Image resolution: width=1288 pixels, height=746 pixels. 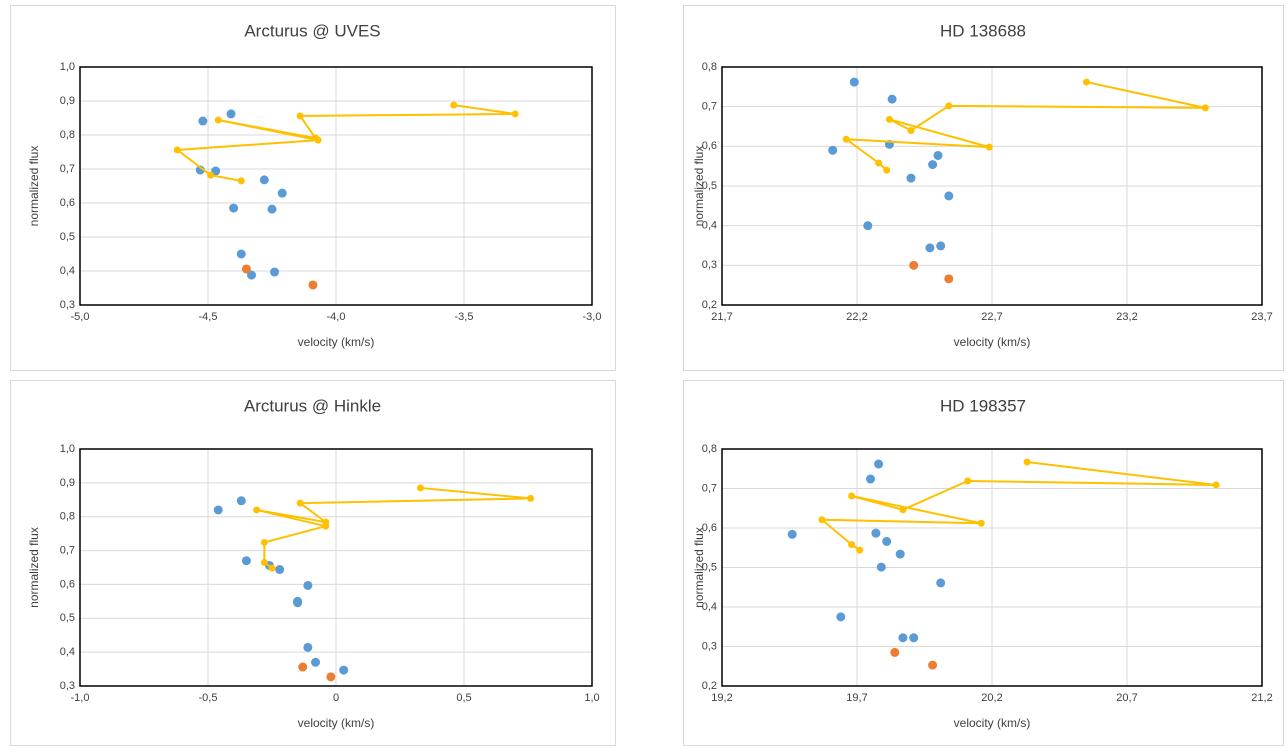 I want to click on x-tick-label: 22,7, so click(x=991, y=317).